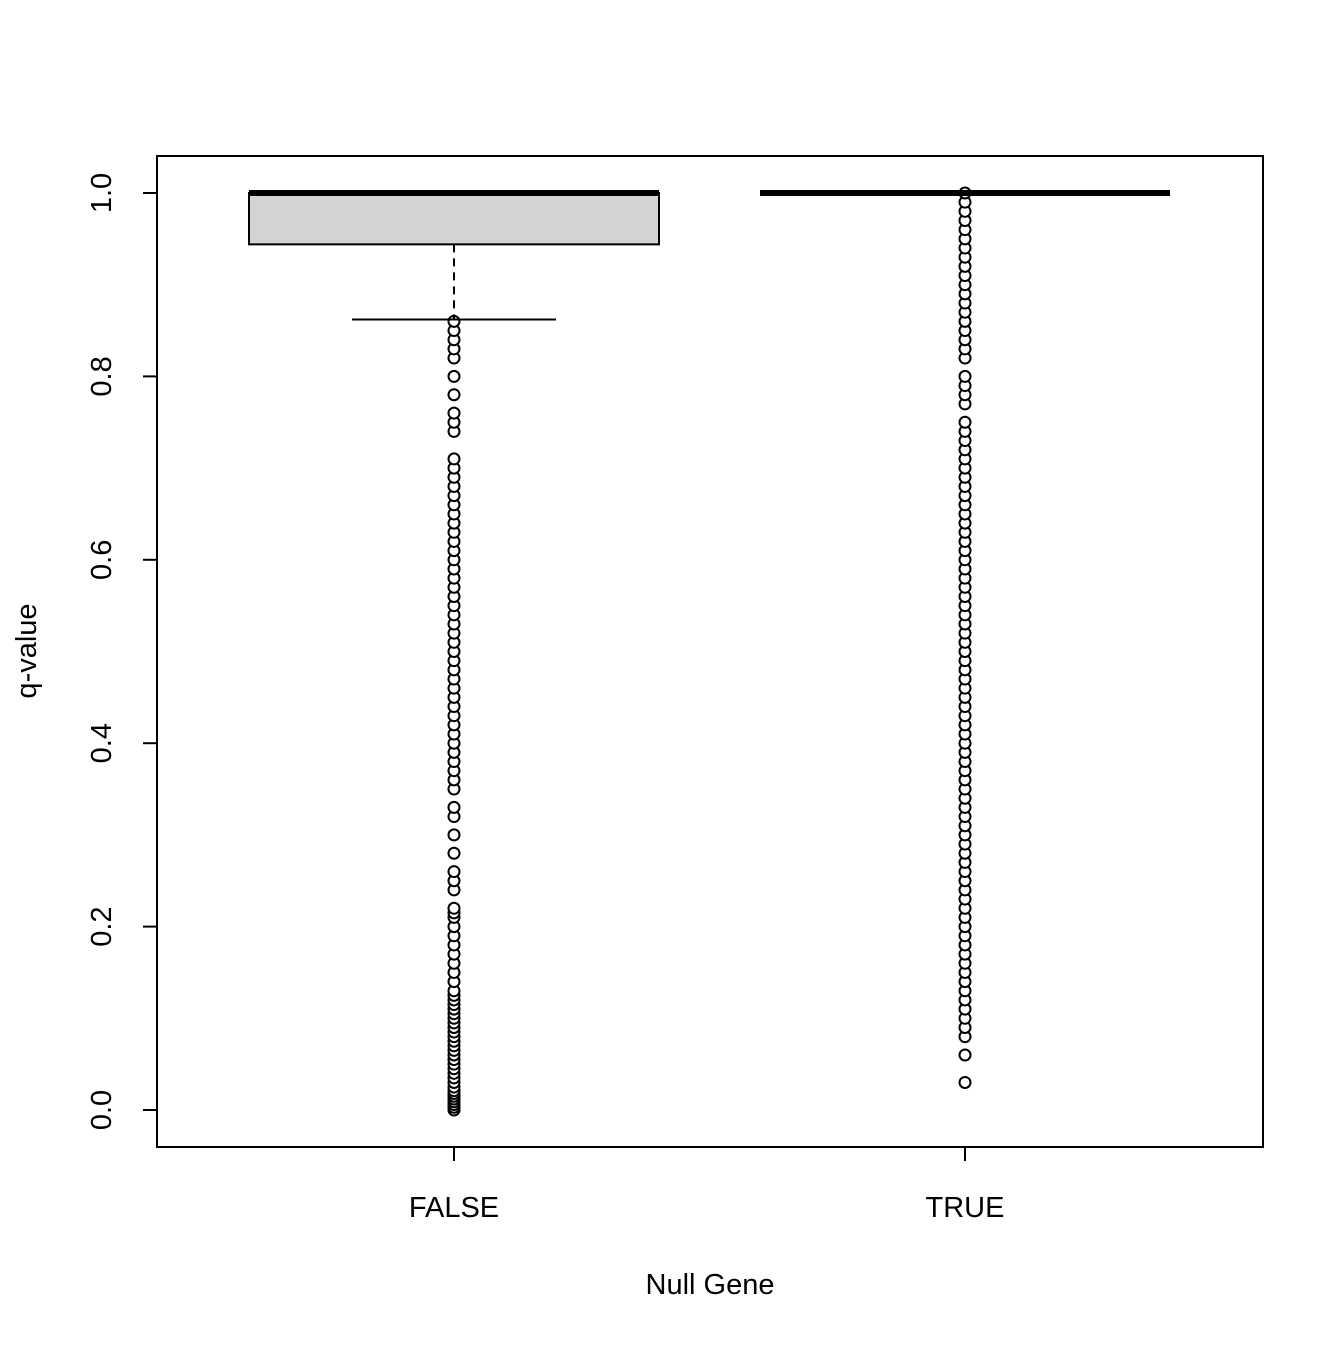  Describe the element at coordinates (102, 1110) in the screenshot. I see `y-tick-label: 0.0` at that location.